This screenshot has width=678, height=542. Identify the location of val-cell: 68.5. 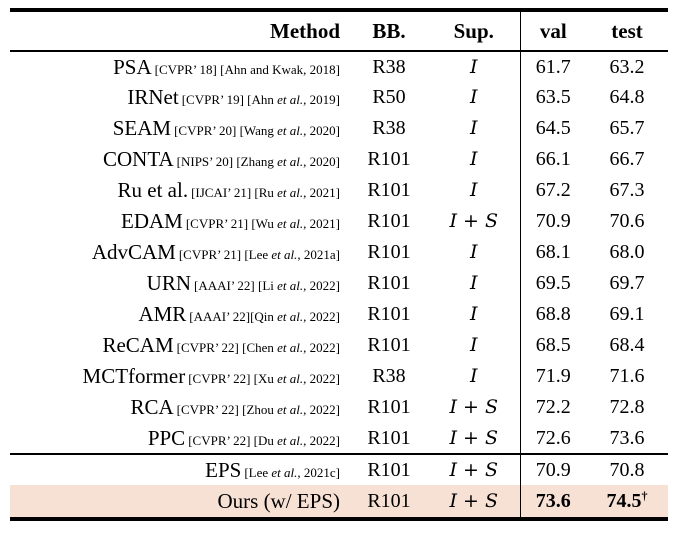
(552, 345).